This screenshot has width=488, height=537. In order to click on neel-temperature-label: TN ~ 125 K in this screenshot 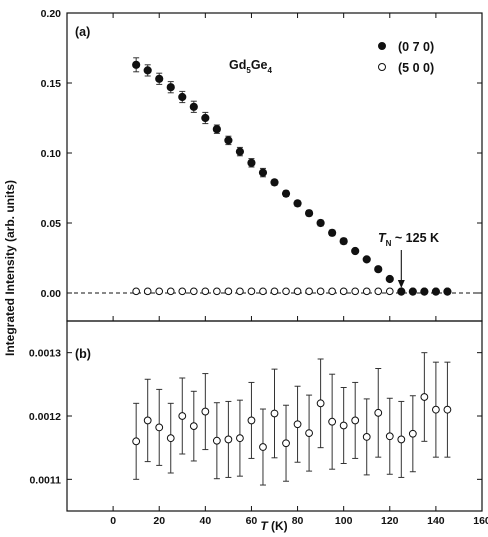, I will do `click(408, 239)`.